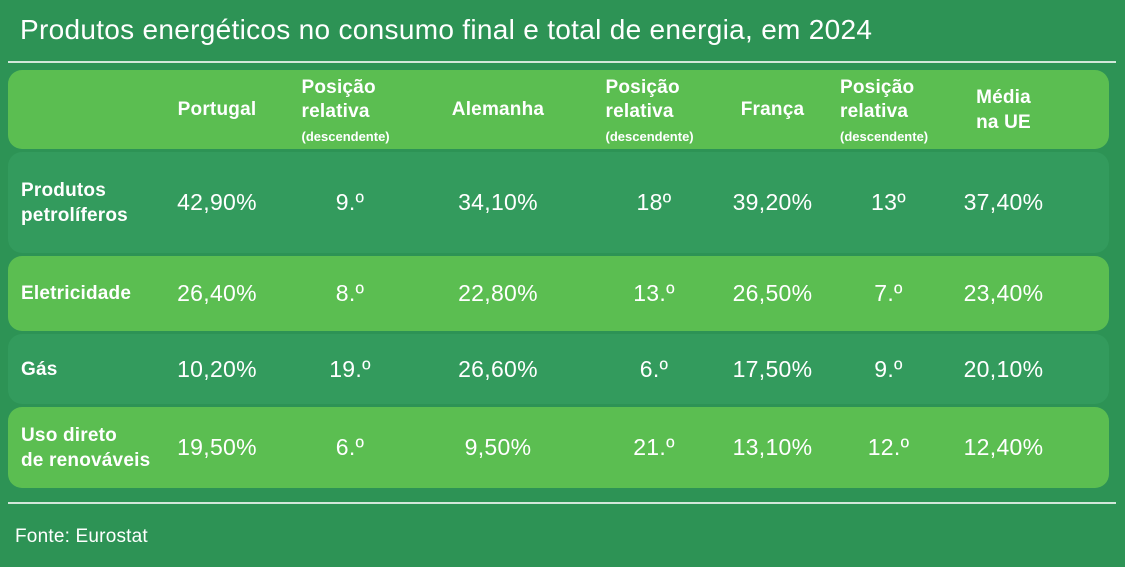 This screenshot has width=1125, height=567. Describe the element at coordinates (888, 202) in the screenshot. I see `cell-franca-rank: 13º` at that location.